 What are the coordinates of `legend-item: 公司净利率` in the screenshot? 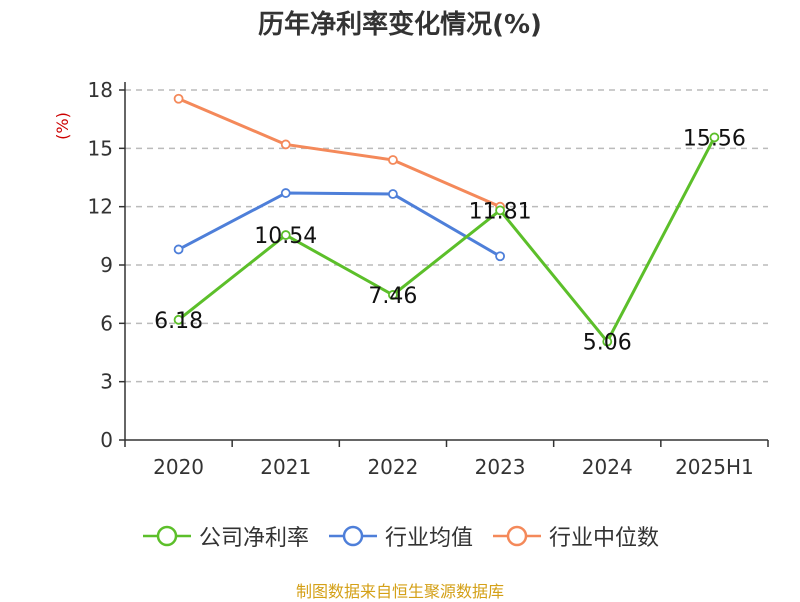 It's located at (225, 536).